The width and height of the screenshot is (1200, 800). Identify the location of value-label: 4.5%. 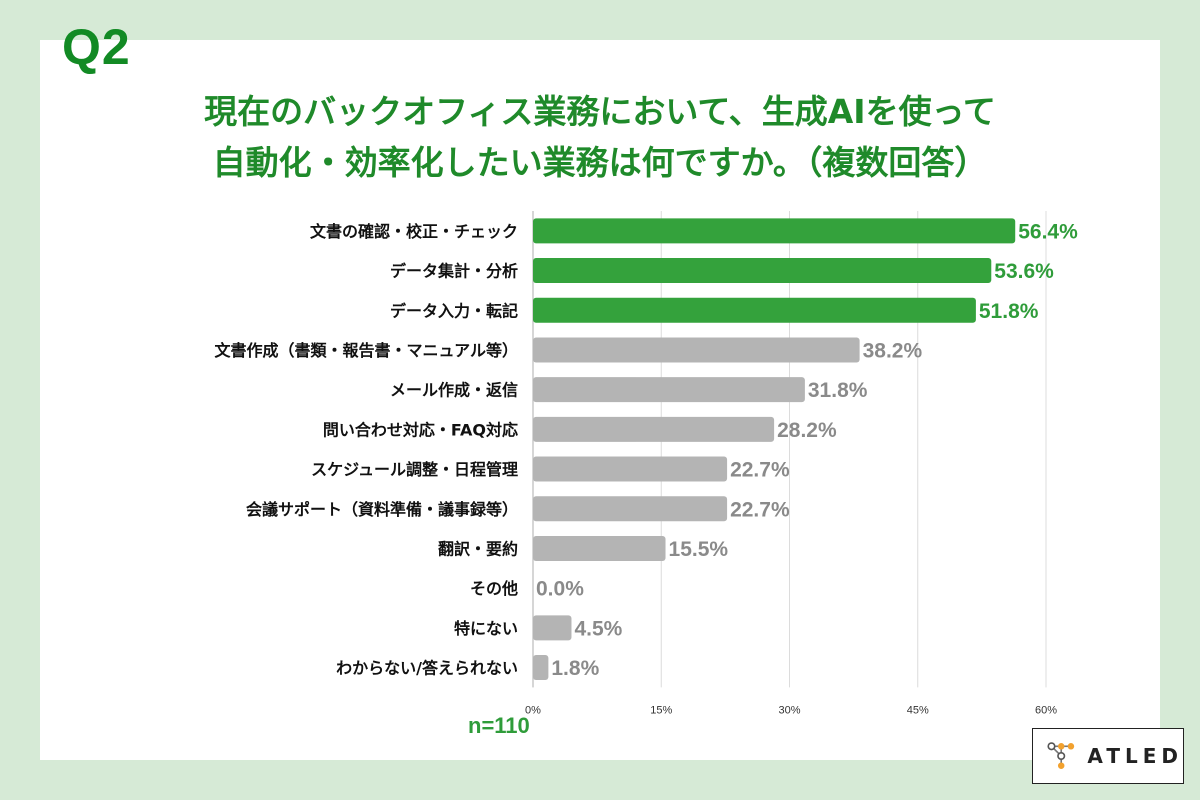
(598, 628).